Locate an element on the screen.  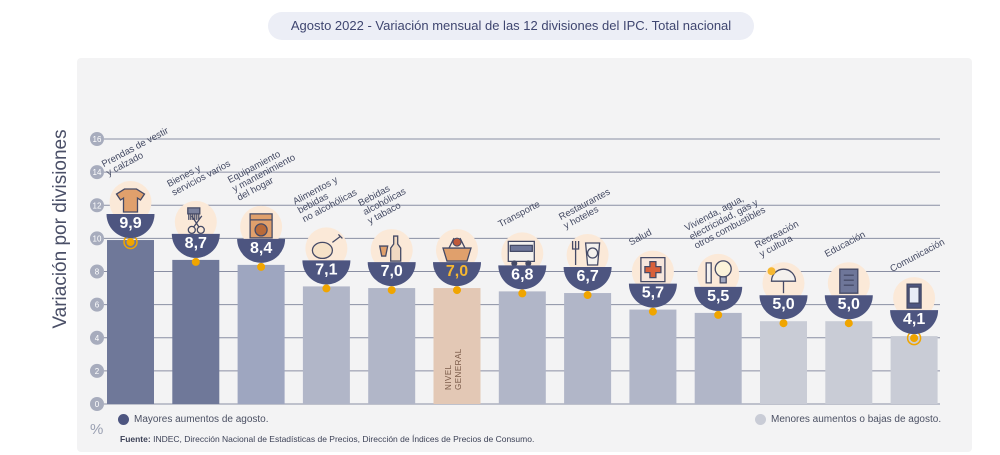
wine-icon is located at coordinates (391, 250).